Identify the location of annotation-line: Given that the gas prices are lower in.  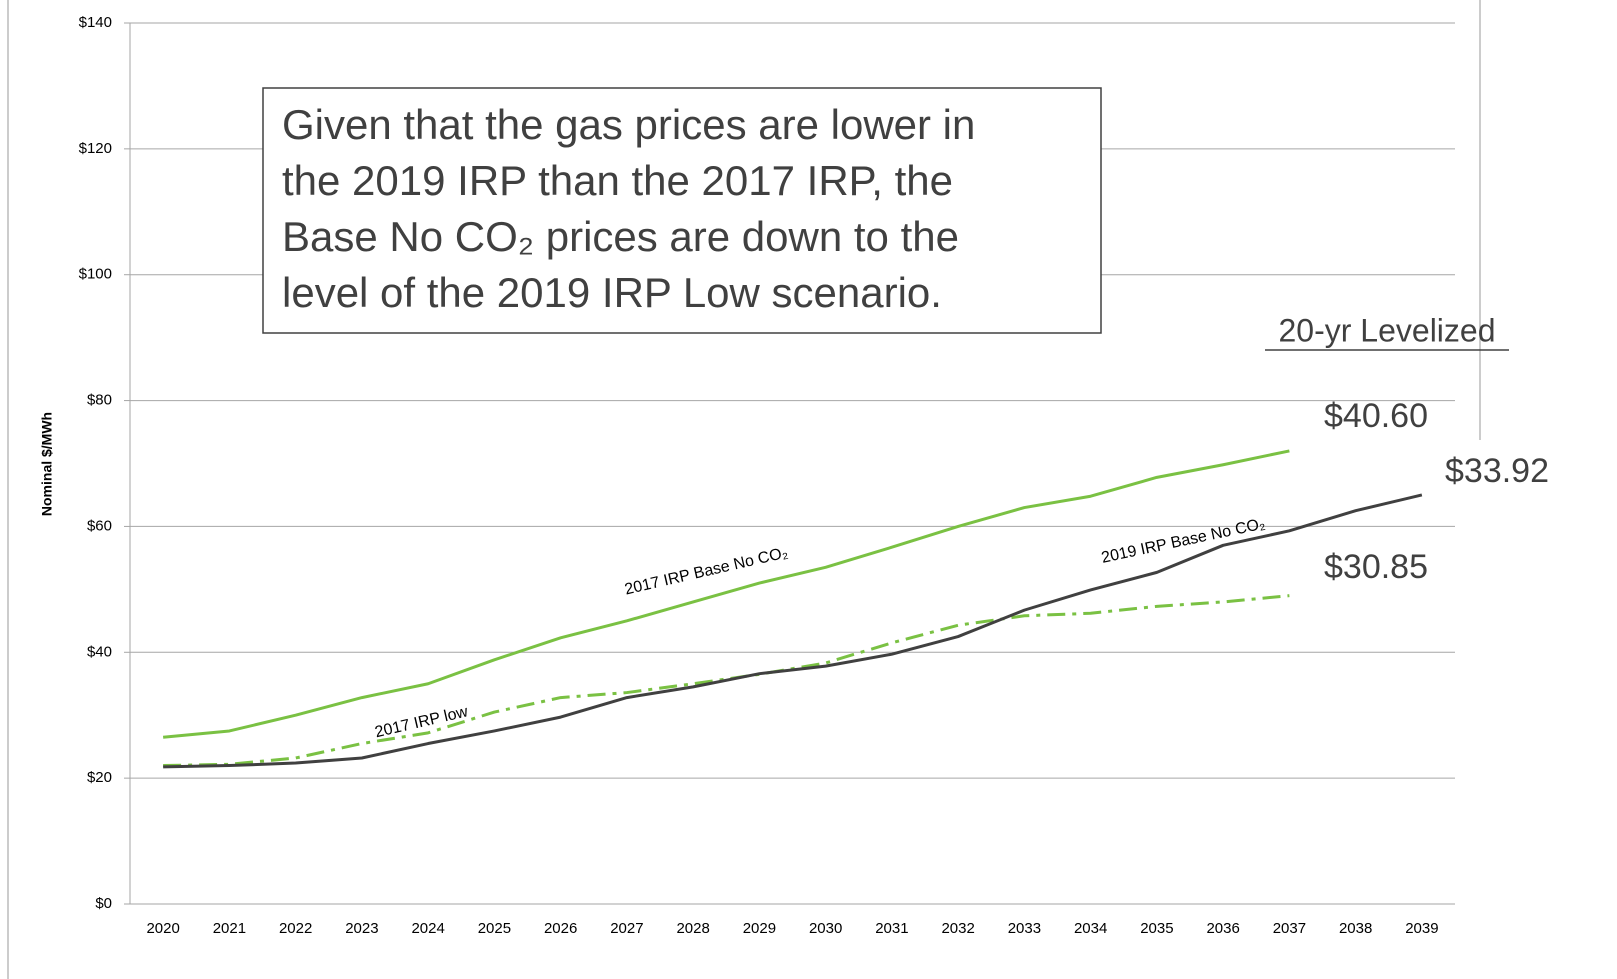
(628, 124).